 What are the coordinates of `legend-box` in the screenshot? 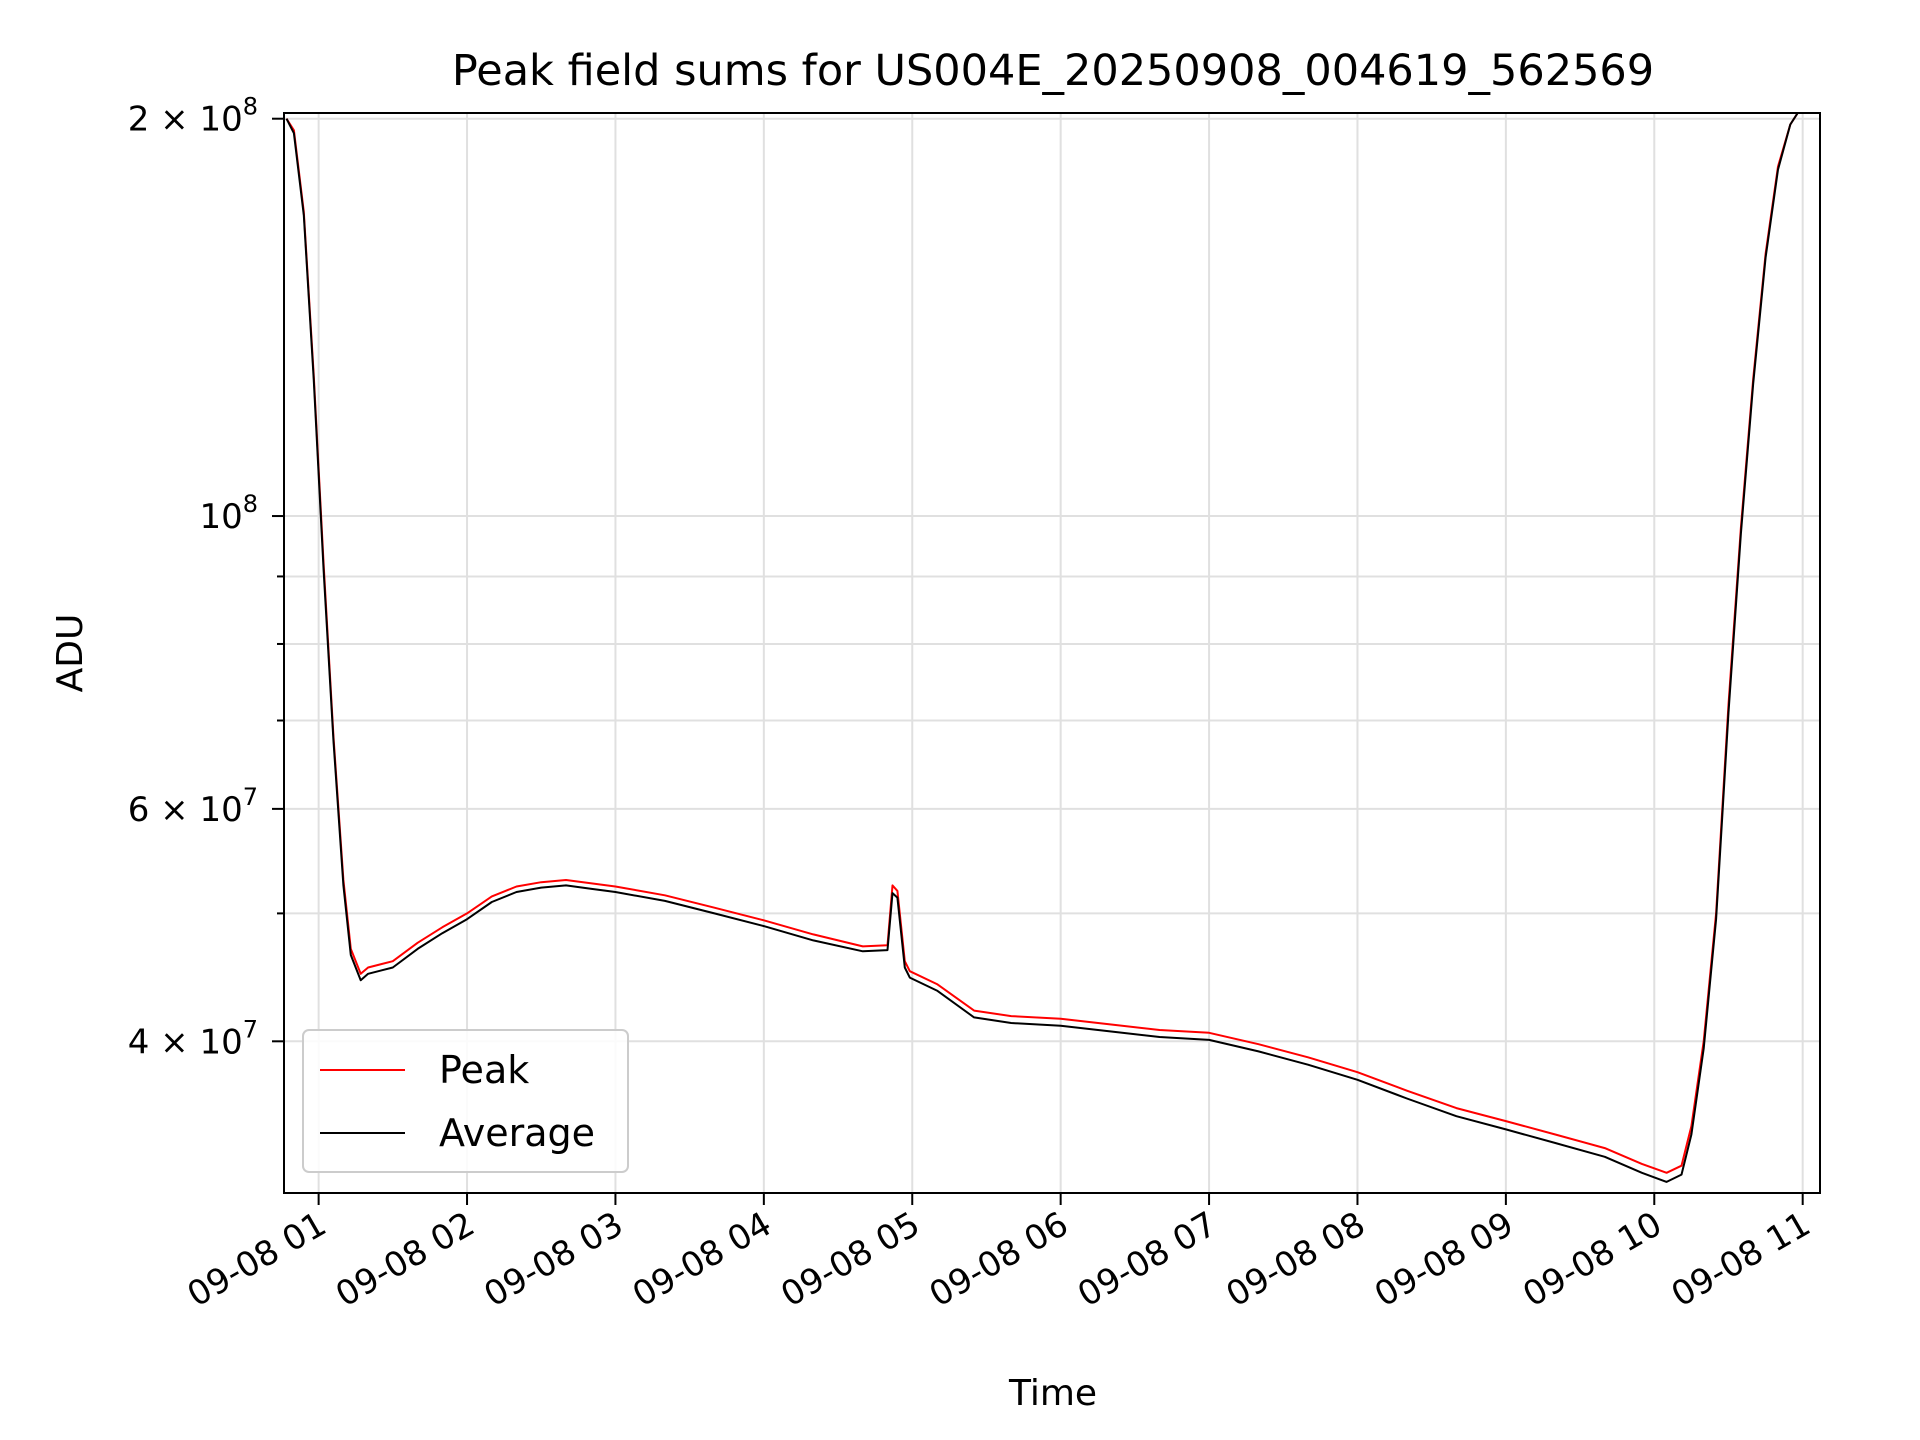 It's located at (465, 1101).